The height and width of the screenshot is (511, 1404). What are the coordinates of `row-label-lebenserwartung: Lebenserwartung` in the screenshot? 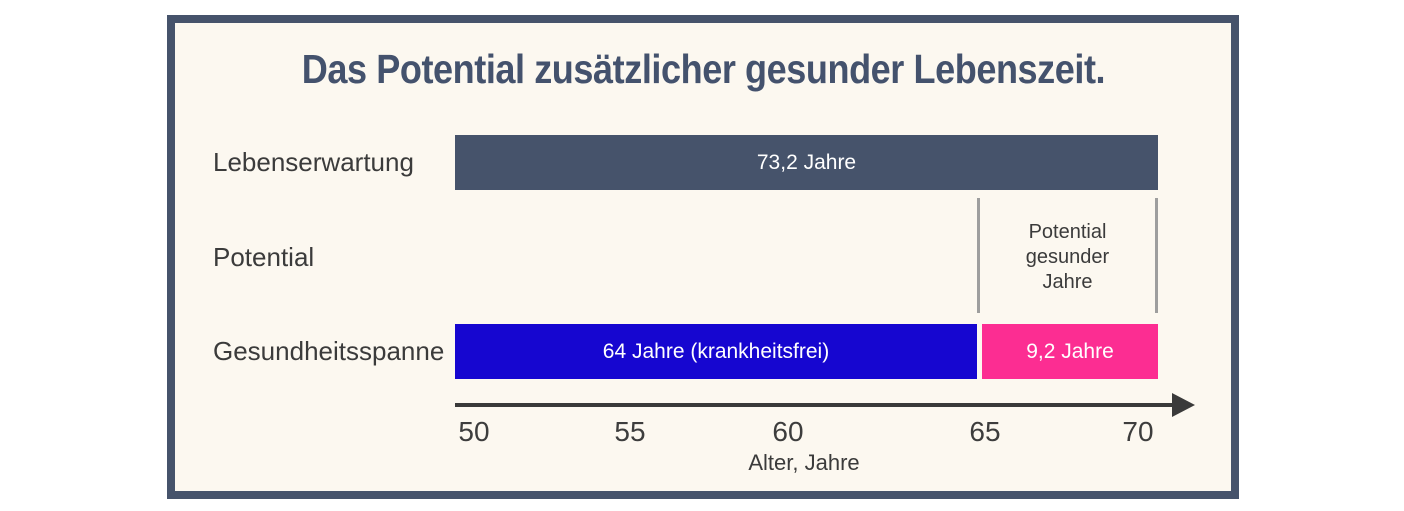 It's located at (313, 162).